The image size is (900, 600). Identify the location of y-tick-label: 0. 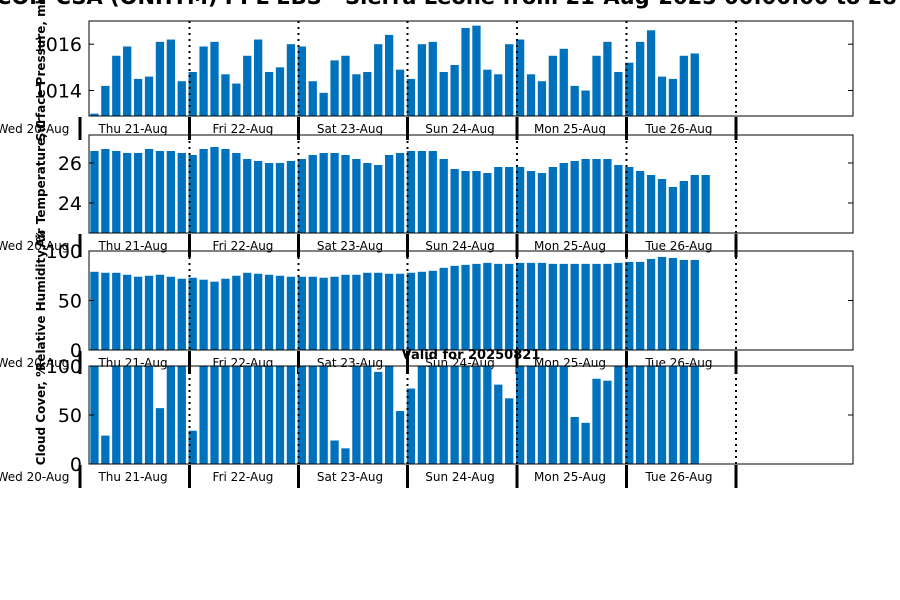
(76, 465).